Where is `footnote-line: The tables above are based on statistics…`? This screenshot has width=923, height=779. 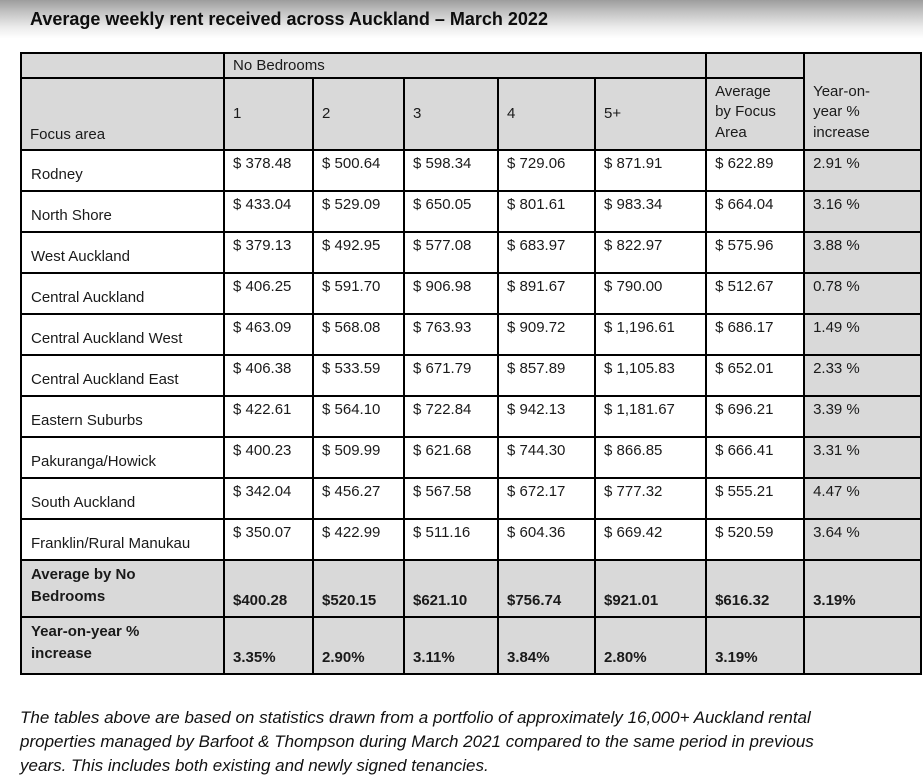
footnote-line: The tables above are based on statistics… is located at coordinates (415, 717).